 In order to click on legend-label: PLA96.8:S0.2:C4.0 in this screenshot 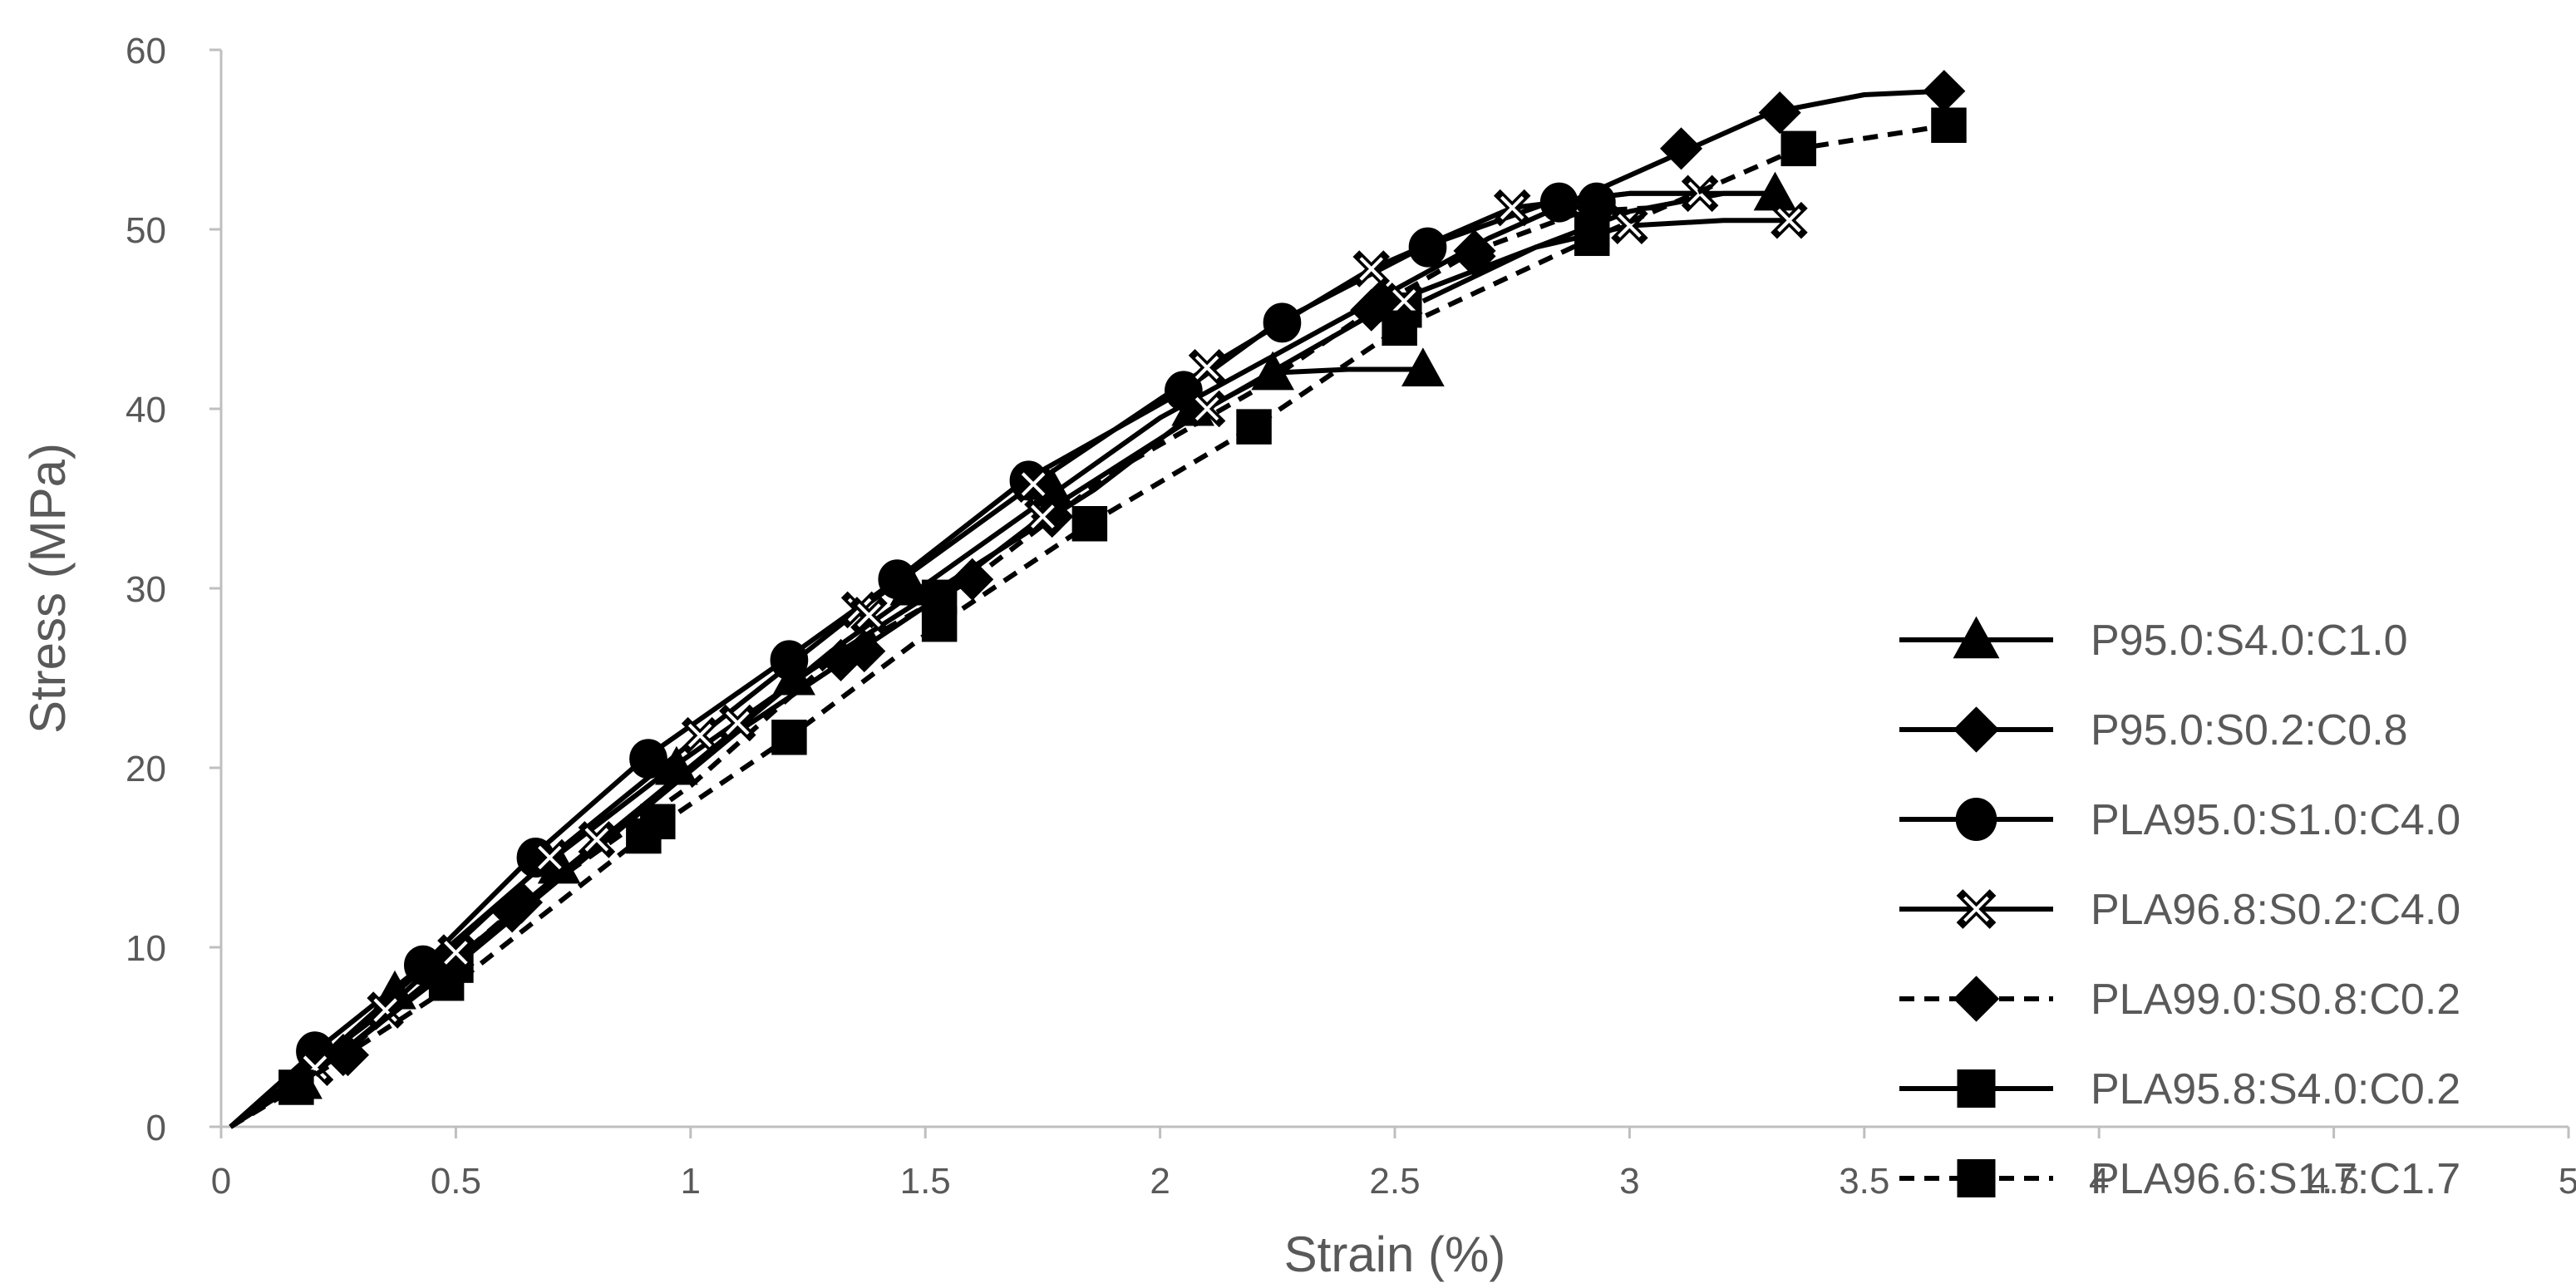, I will do `click(2275, 910)`.